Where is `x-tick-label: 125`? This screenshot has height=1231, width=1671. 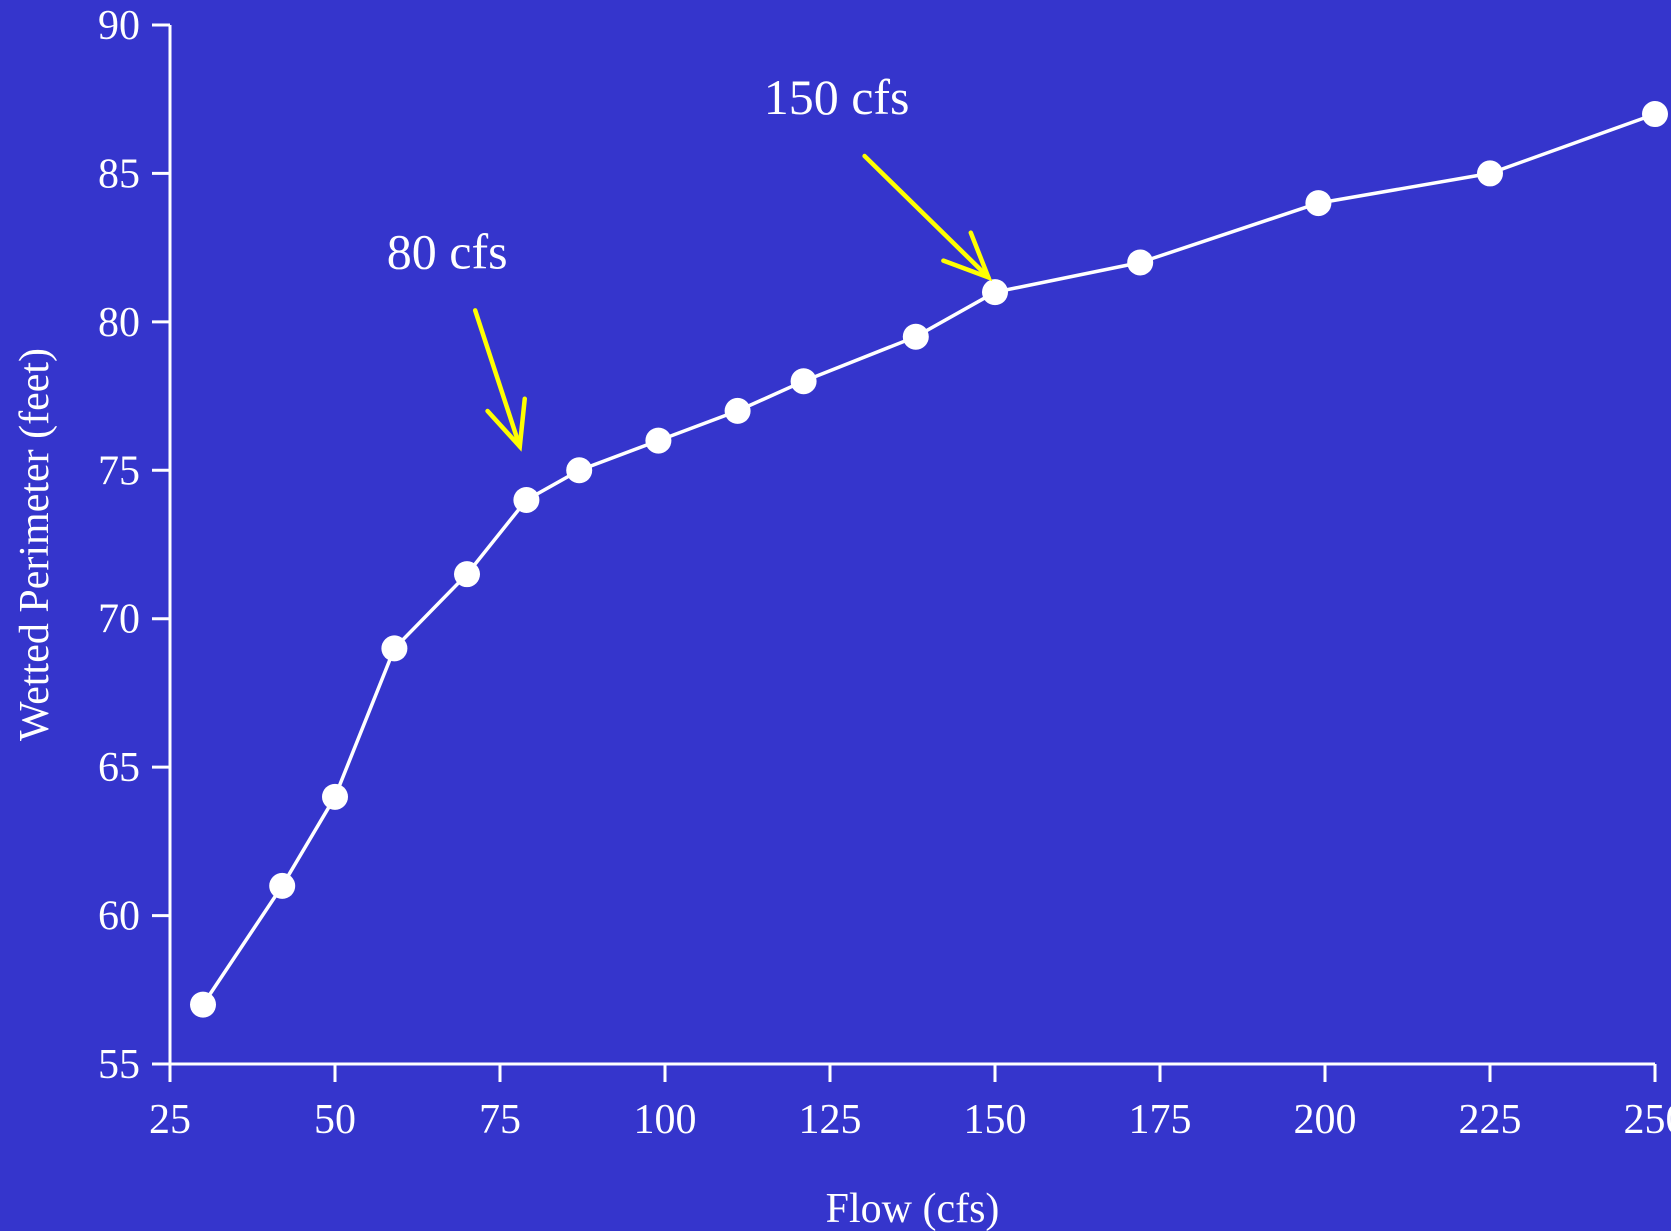 x-tick-label: 125 is located at coordinates (830, 1120).